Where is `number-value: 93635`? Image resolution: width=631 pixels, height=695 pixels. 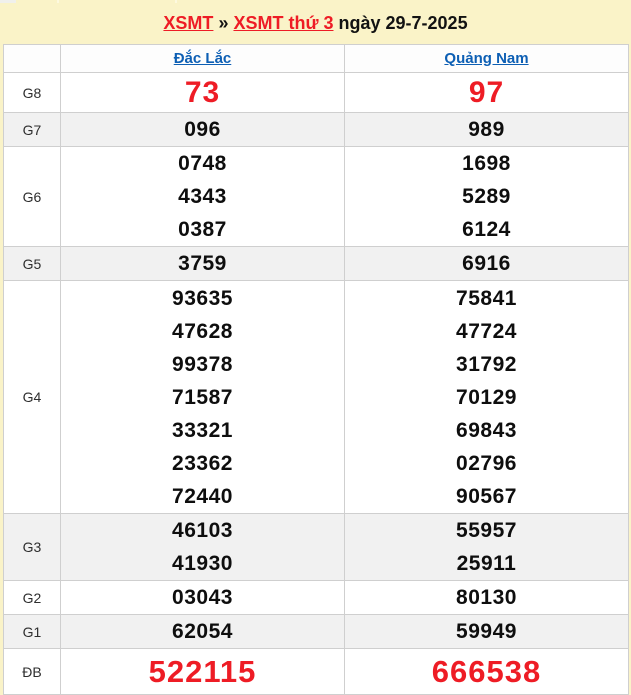
number-value: 93635 is located at coordinates (202, 298).